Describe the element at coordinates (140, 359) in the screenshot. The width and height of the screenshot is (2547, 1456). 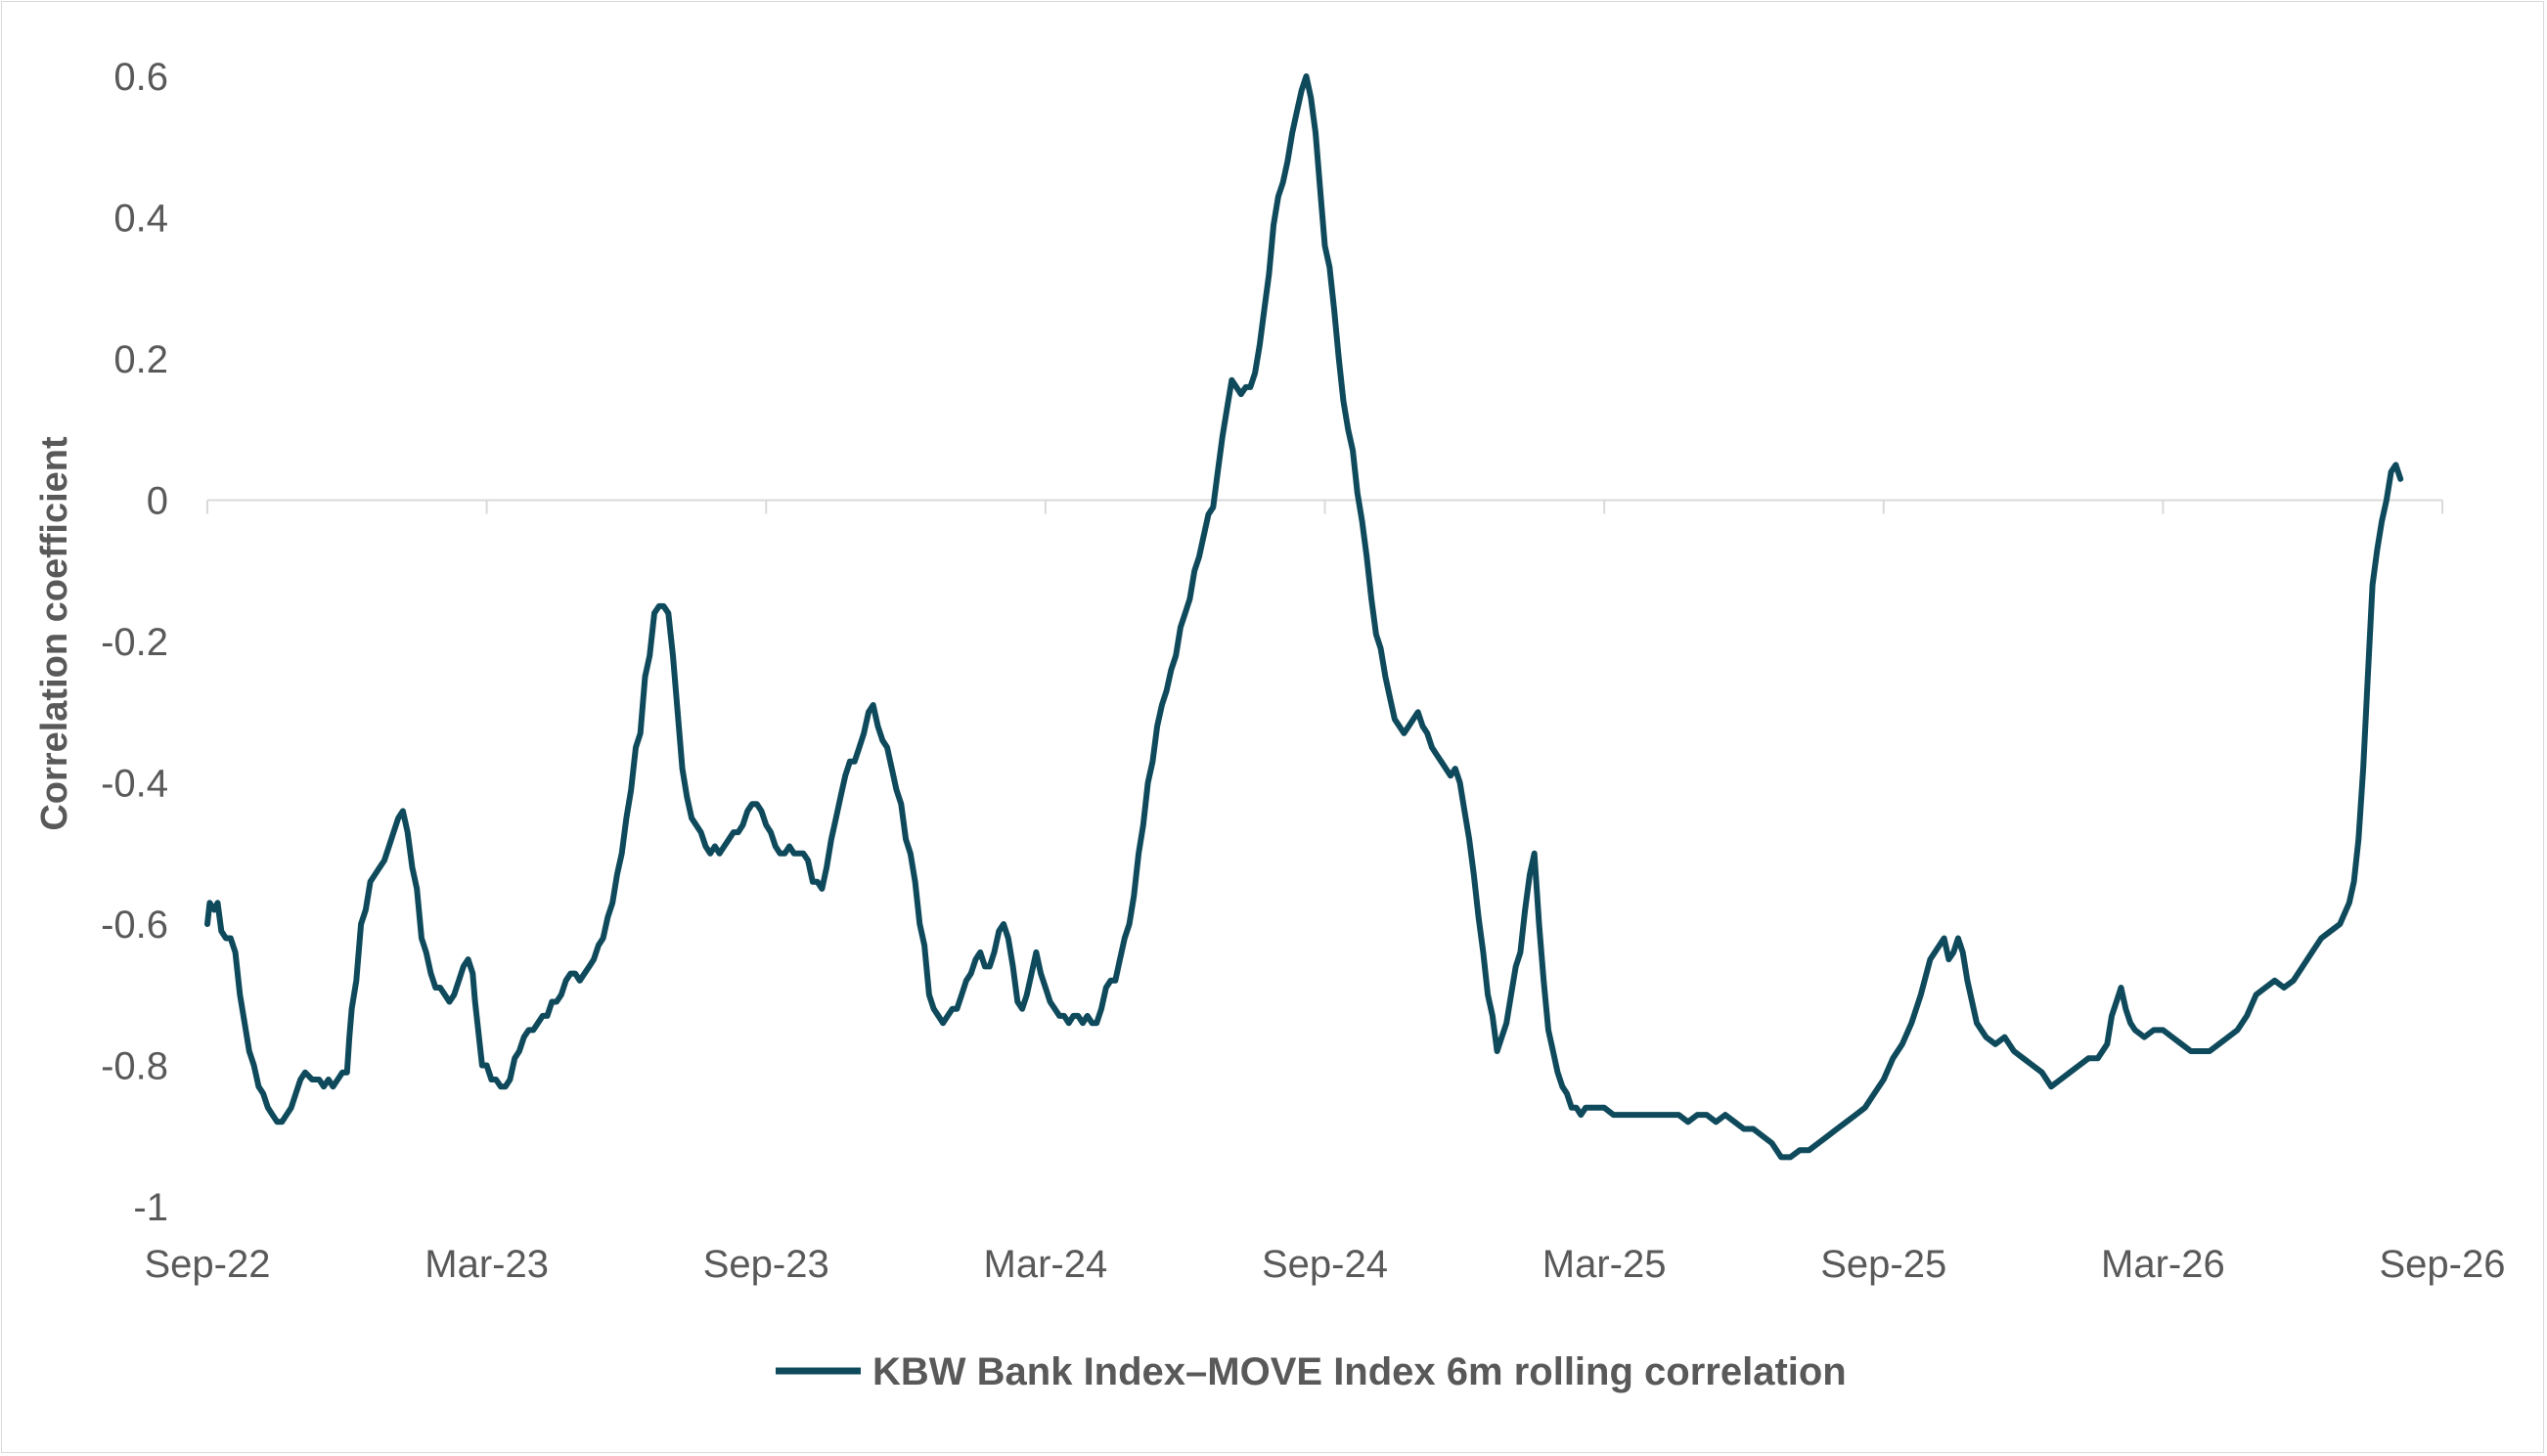
I see `y-tick-label: 0.2` at that location.